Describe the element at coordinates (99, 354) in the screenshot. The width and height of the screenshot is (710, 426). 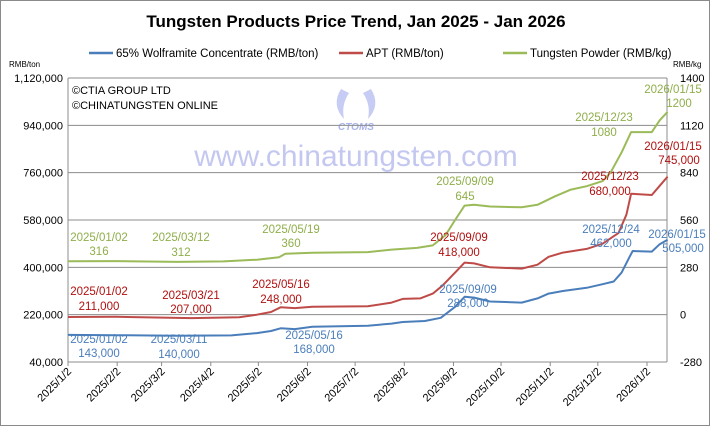
I see `data-label-value: 143,000` at that location.